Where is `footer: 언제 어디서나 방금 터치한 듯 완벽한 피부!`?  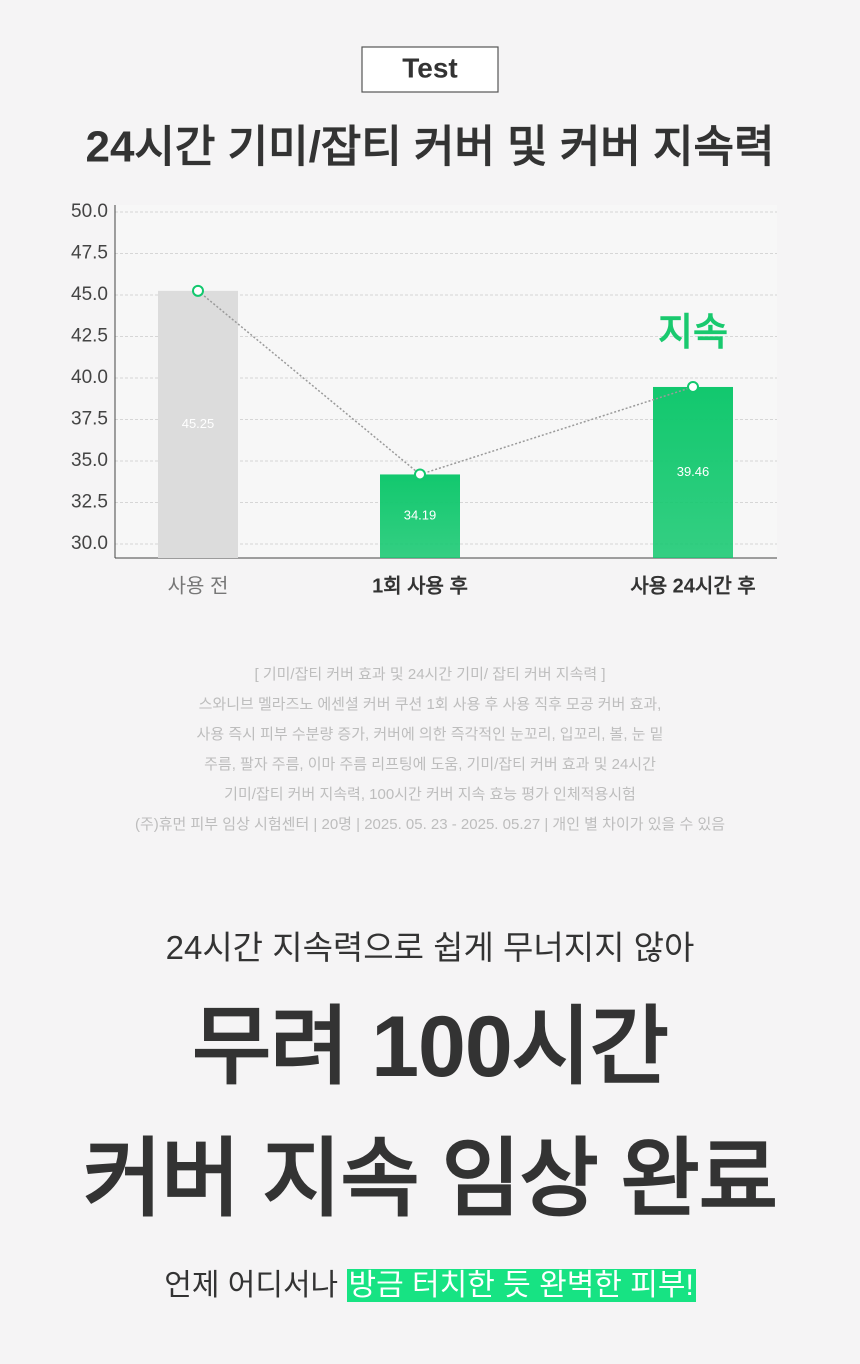 footer: 언제 어디서나 방금 터치한 듯 완벽한 피부! is located at coordinates (430, 1286).